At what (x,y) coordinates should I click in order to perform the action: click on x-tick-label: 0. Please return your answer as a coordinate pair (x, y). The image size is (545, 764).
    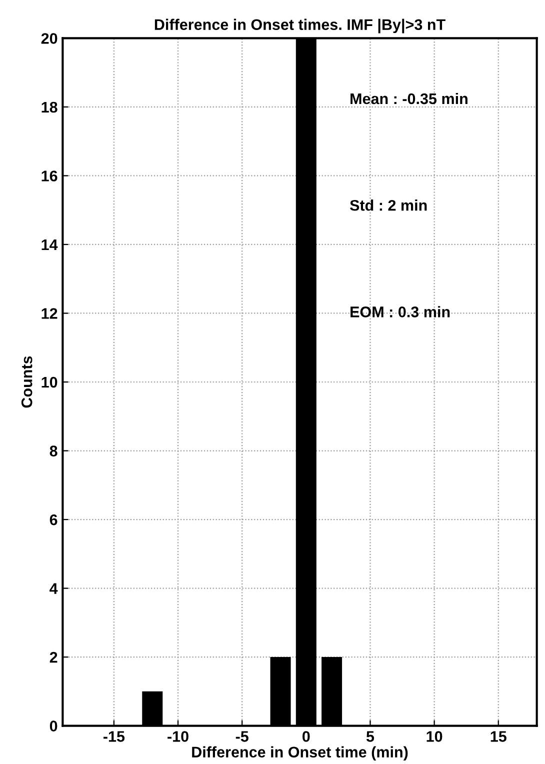
    Looking at the image, I should click on (306, 736).